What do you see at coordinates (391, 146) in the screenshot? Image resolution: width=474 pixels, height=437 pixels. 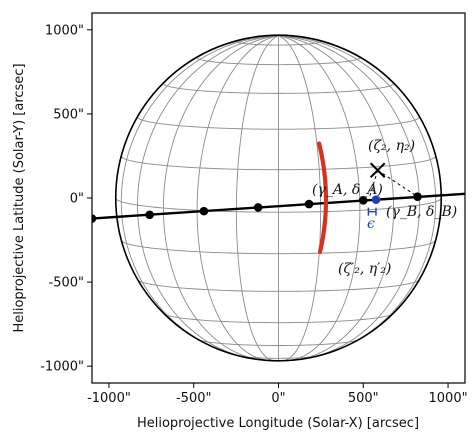 I see `label-zeta2-eta2: (ζ₂, η₂)` at bounding box center [391, 146].